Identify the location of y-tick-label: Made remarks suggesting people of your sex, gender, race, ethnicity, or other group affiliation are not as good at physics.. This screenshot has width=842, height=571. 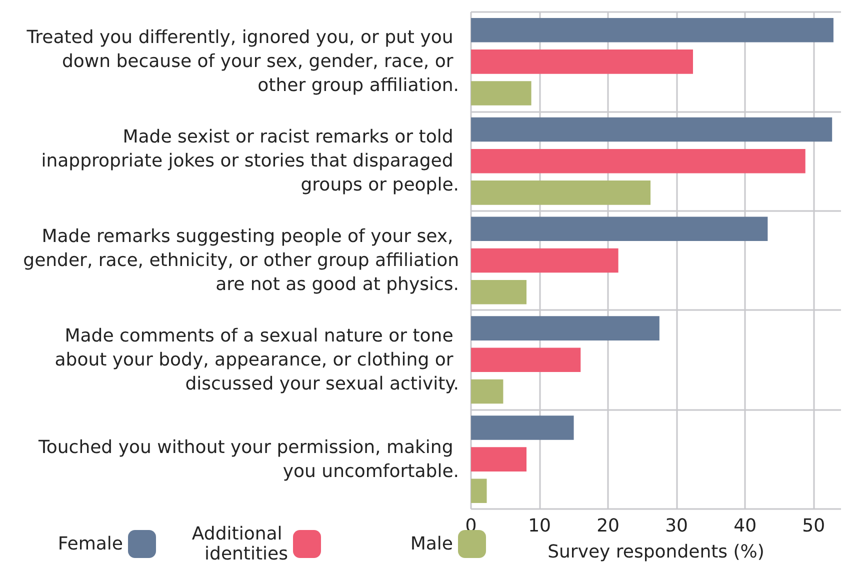
(241, 260).